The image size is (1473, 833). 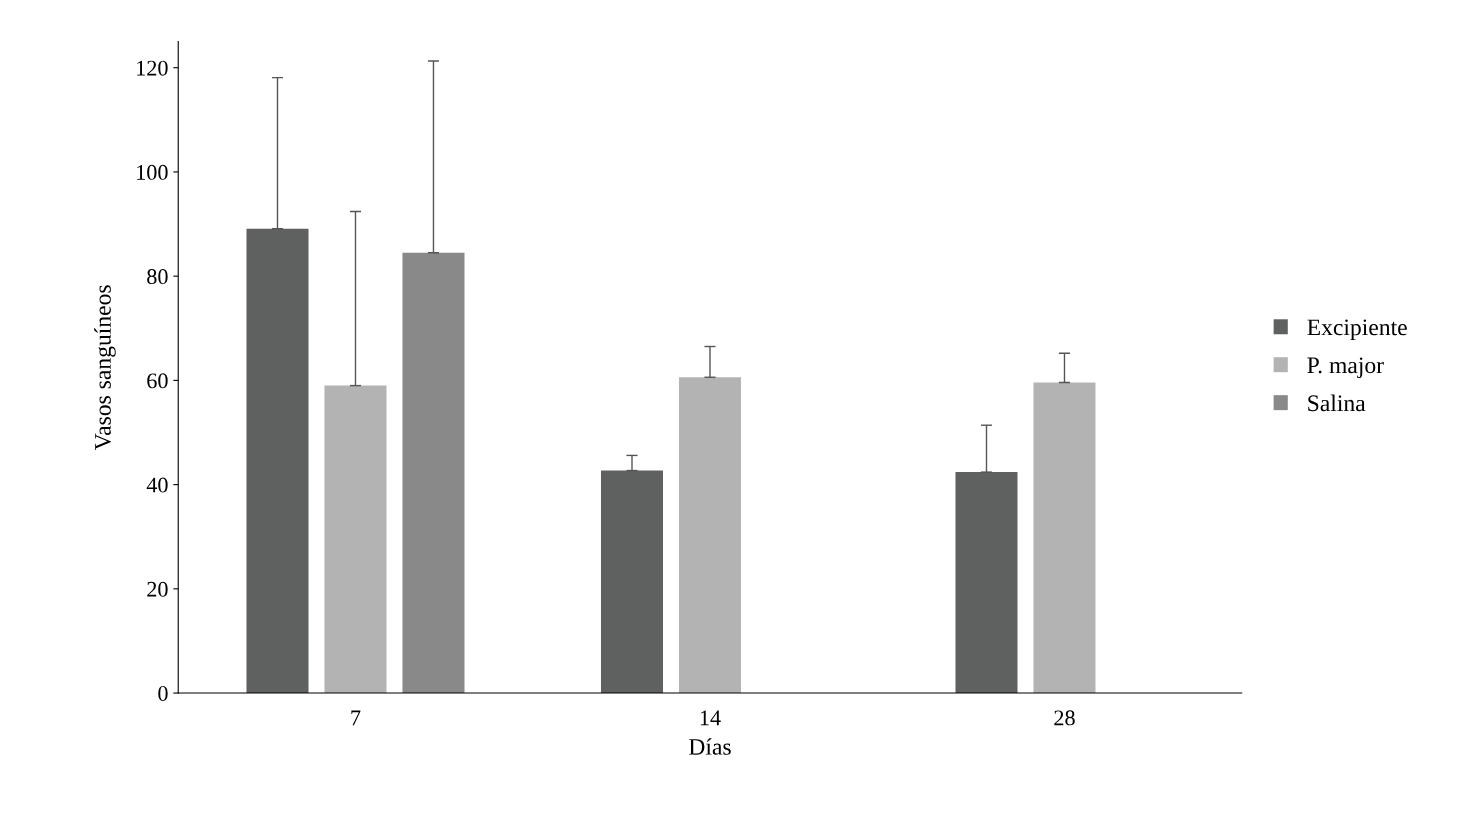 What do you see at coordinates (152, 172) in the screenshot?
I see `y-tick-label: 100` at bounding box center [152, 172].